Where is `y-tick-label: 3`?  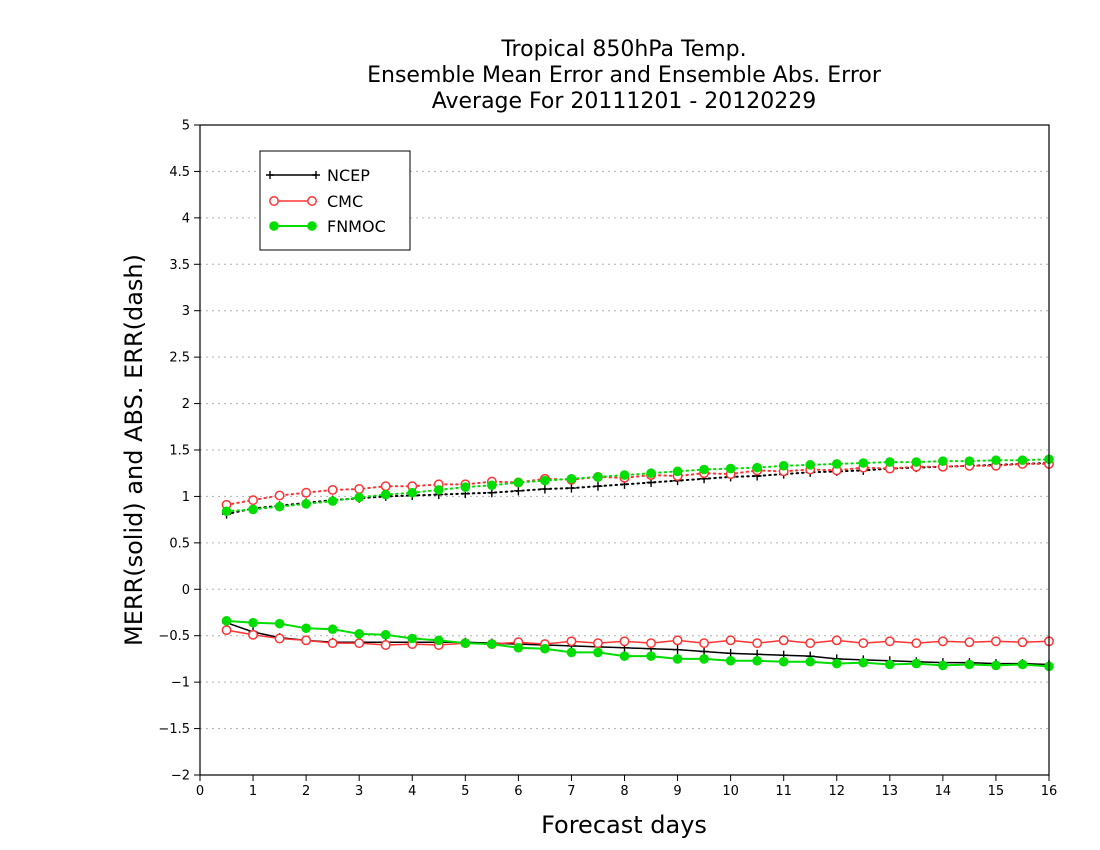
y-tick-label: 3 is located at coordinates (186, 311).